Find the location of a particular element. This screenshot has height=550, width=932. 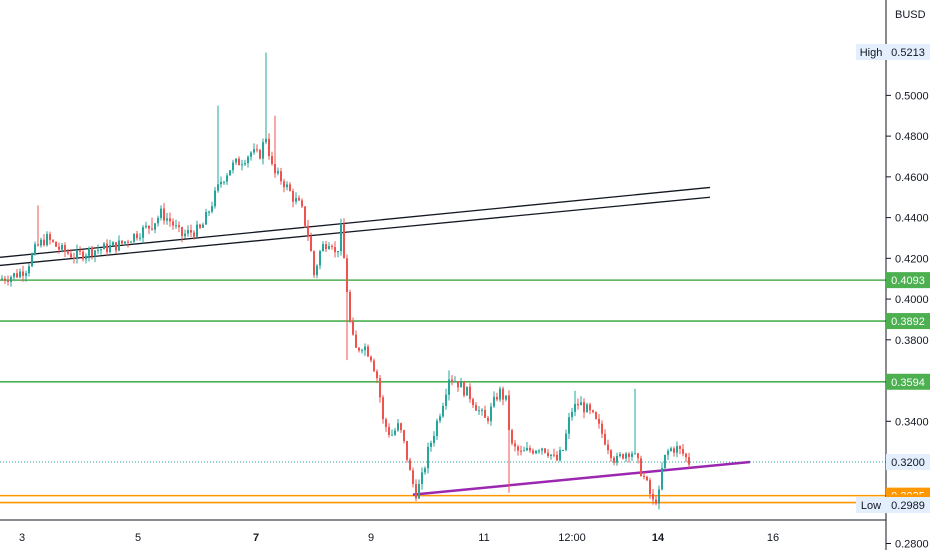

x-tick-label: 3 is located at coordinates (22, 538).